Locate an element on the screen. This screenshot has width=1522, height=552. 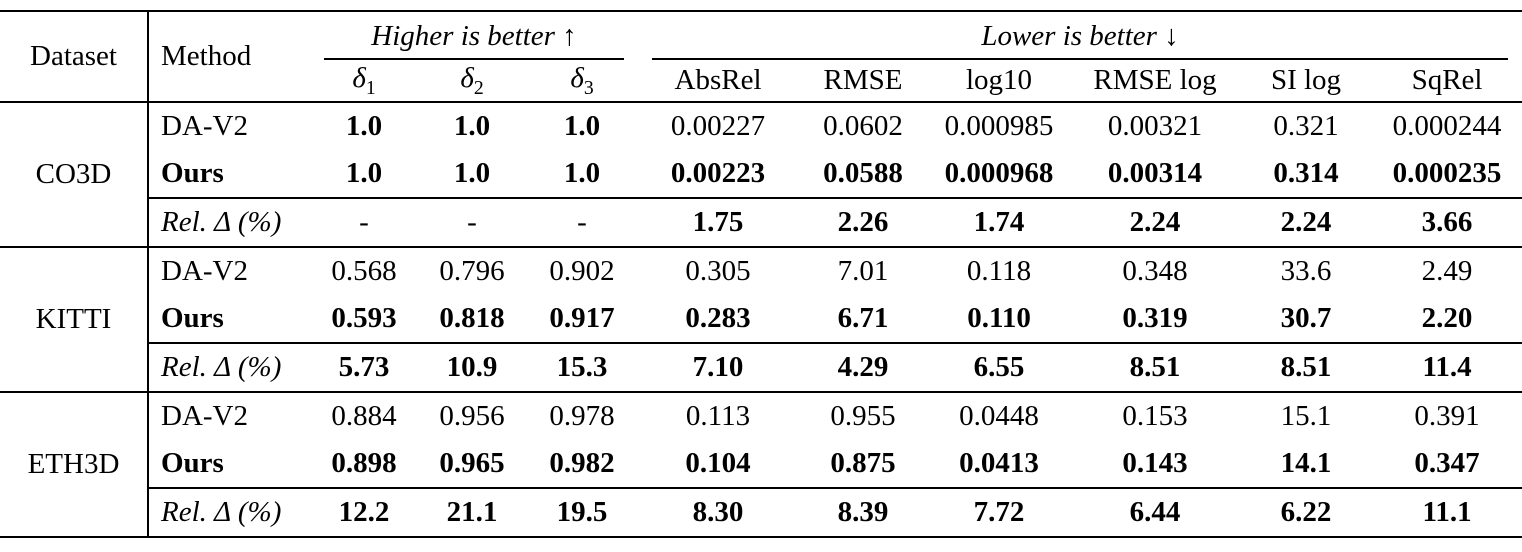
column-header-rmse-log: RMSE log is located at coordinates (1155, 81).